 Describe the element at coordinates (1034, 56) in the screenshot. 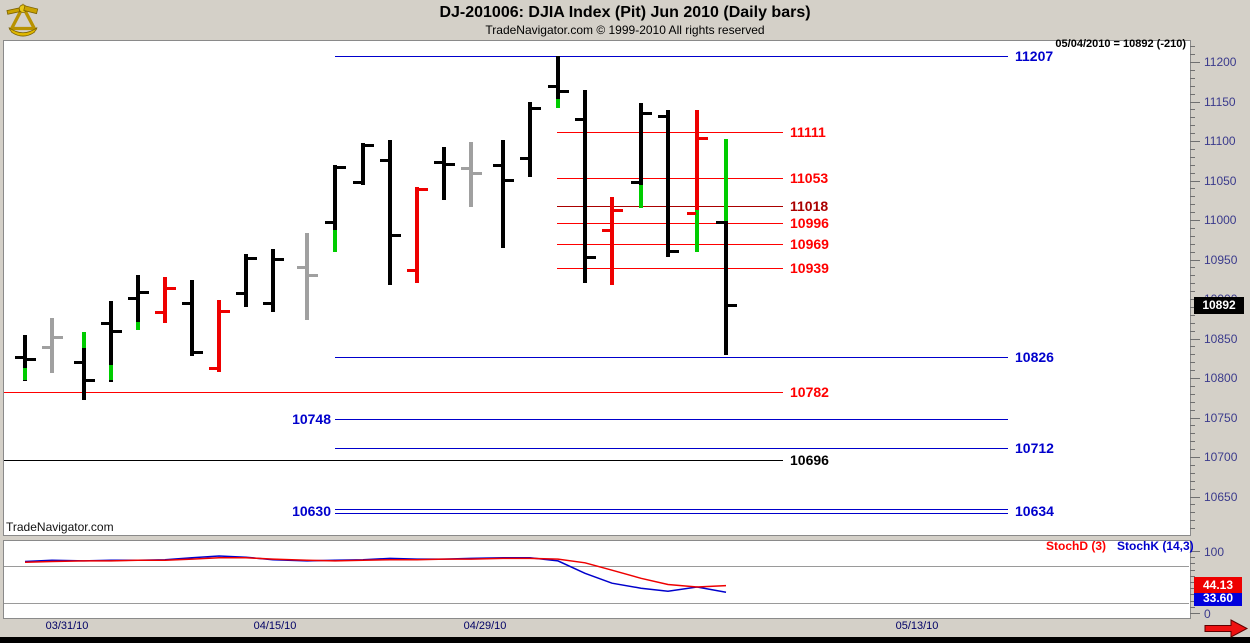

I see `price-level-label: 11207` at that location.